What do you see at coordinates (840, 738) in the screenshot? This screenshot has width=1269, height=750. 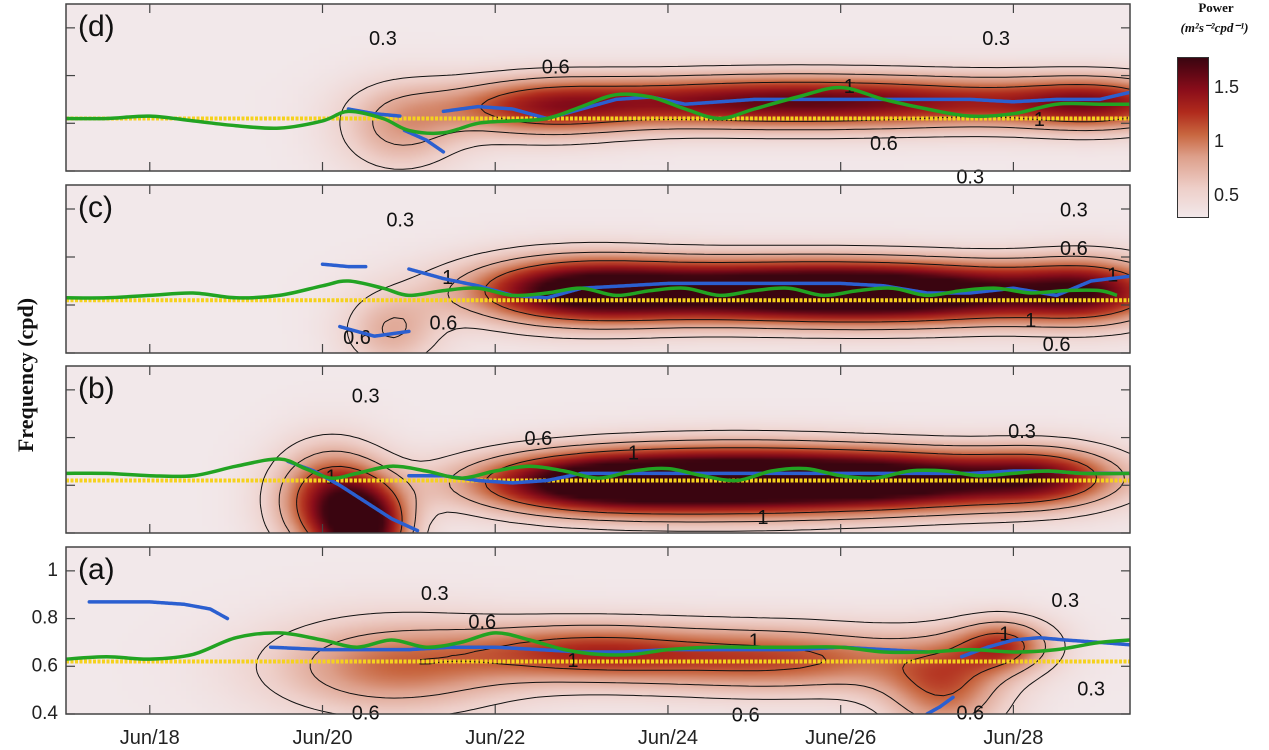 I see `x-tick-label: June/26` at bounding box center [840, 738].